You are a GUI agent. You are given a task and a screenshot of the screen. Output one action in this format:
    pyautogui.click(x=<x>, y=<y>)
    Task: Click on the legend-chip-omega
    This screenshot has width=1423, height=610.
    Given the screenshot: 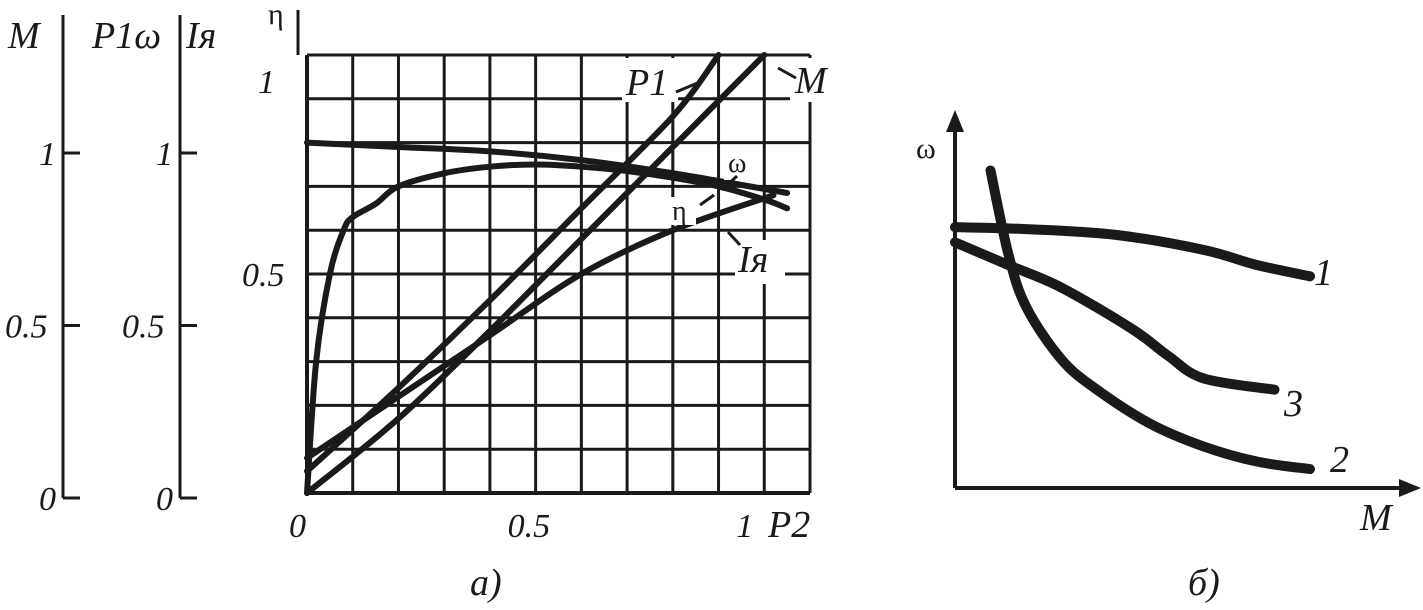 What is the action you would take?
    pyautogui.click(x=741, y=165)
    